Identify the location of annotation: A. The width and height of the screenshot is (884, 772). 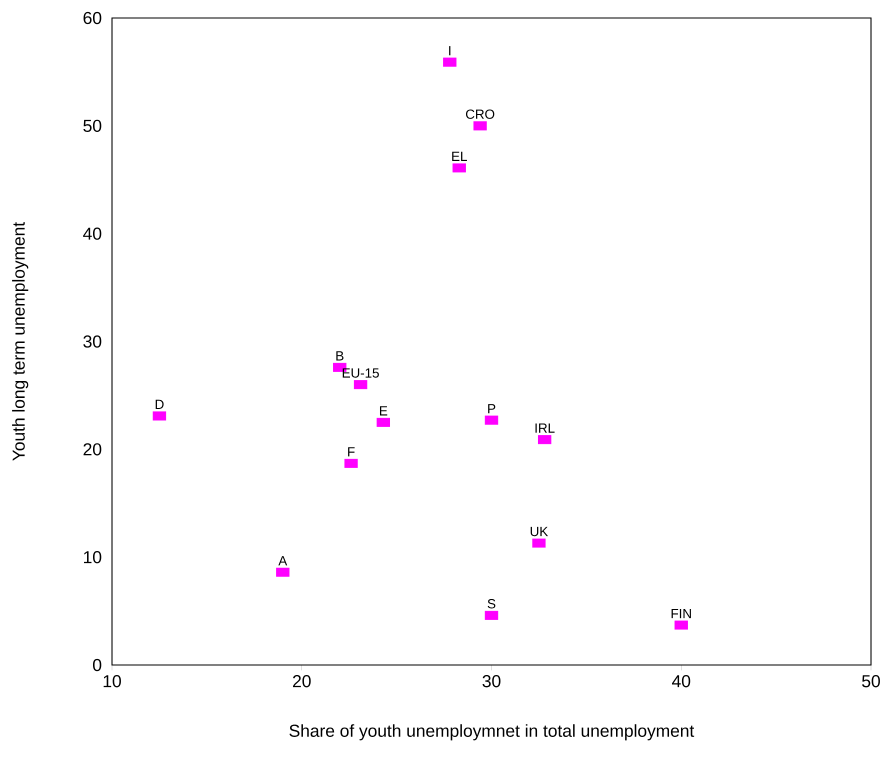
(283, 561).